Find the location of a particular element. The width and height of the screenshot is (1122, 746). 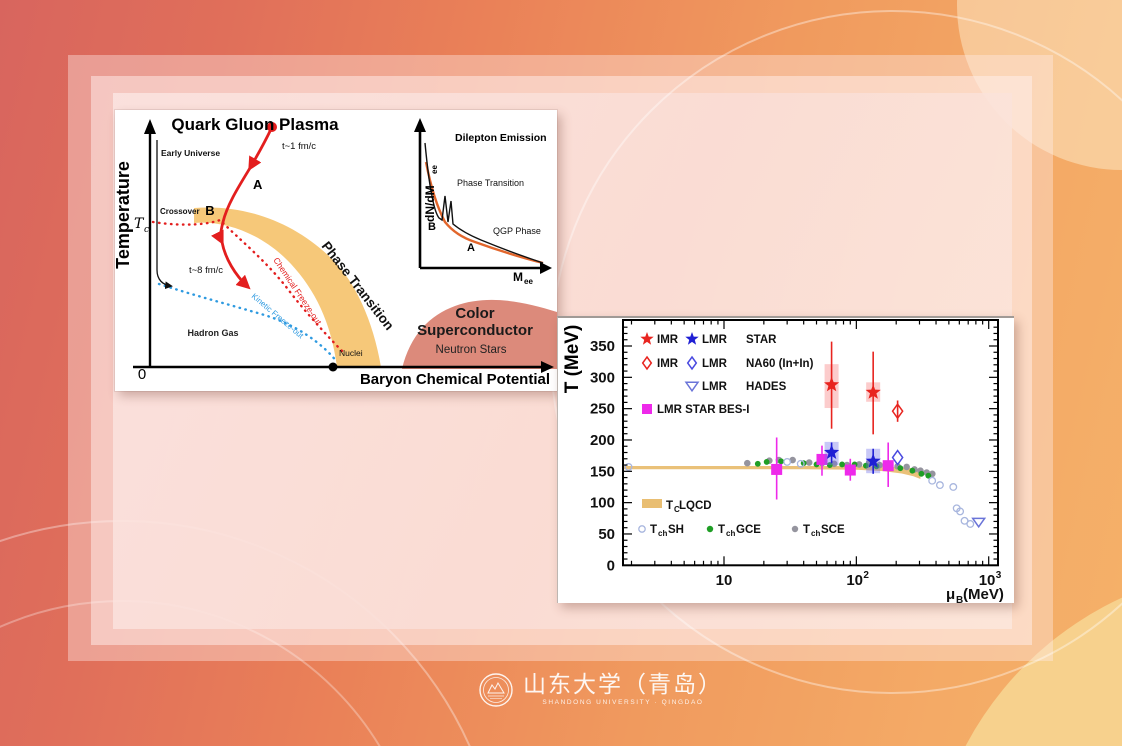

legend-name: HADES is located at coordinates (766, 387).